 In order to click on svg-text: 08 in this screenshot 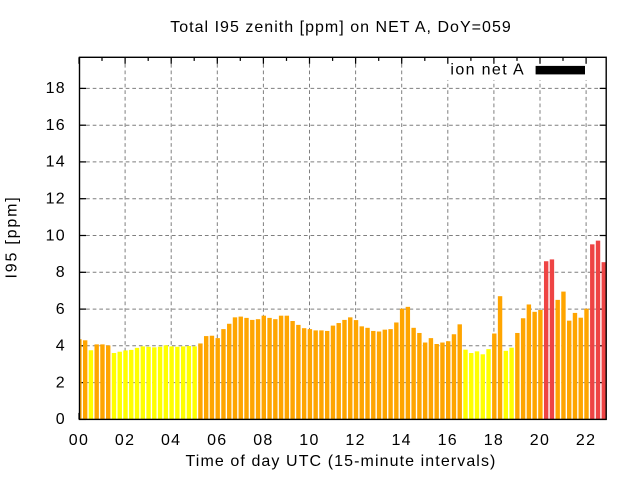, I will do `click(263, 440)`.